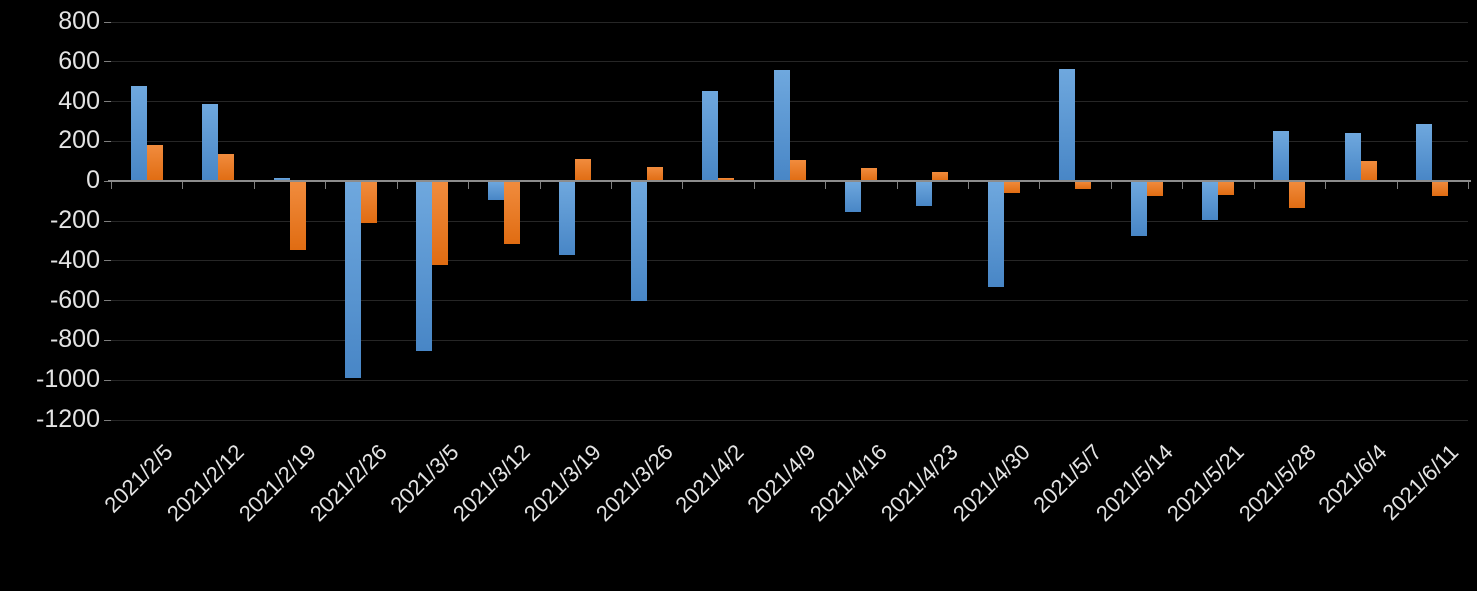  I want to click on x-axis-label: 2021/2/26, so click(348, 483).